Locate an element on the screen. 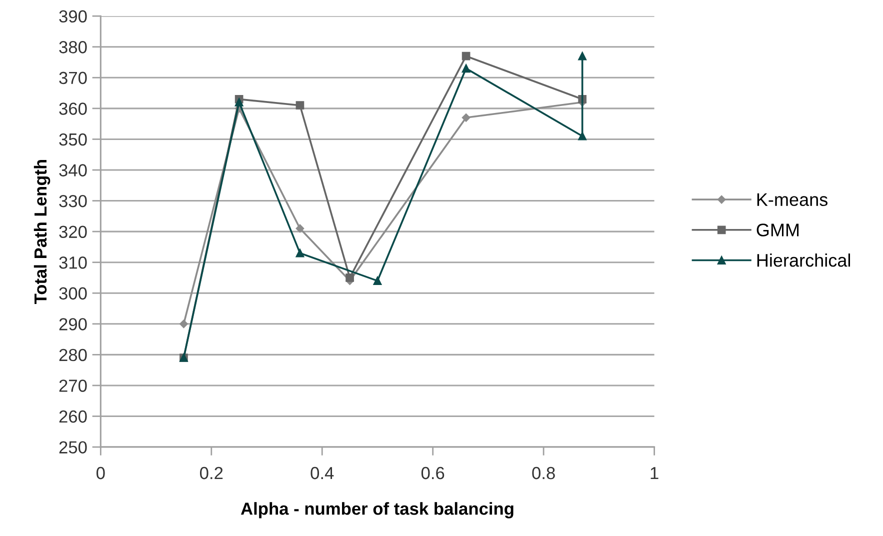 This screenshot has height=536, width=883. y-tick-label: 310 is located at coordinates (73, 262).